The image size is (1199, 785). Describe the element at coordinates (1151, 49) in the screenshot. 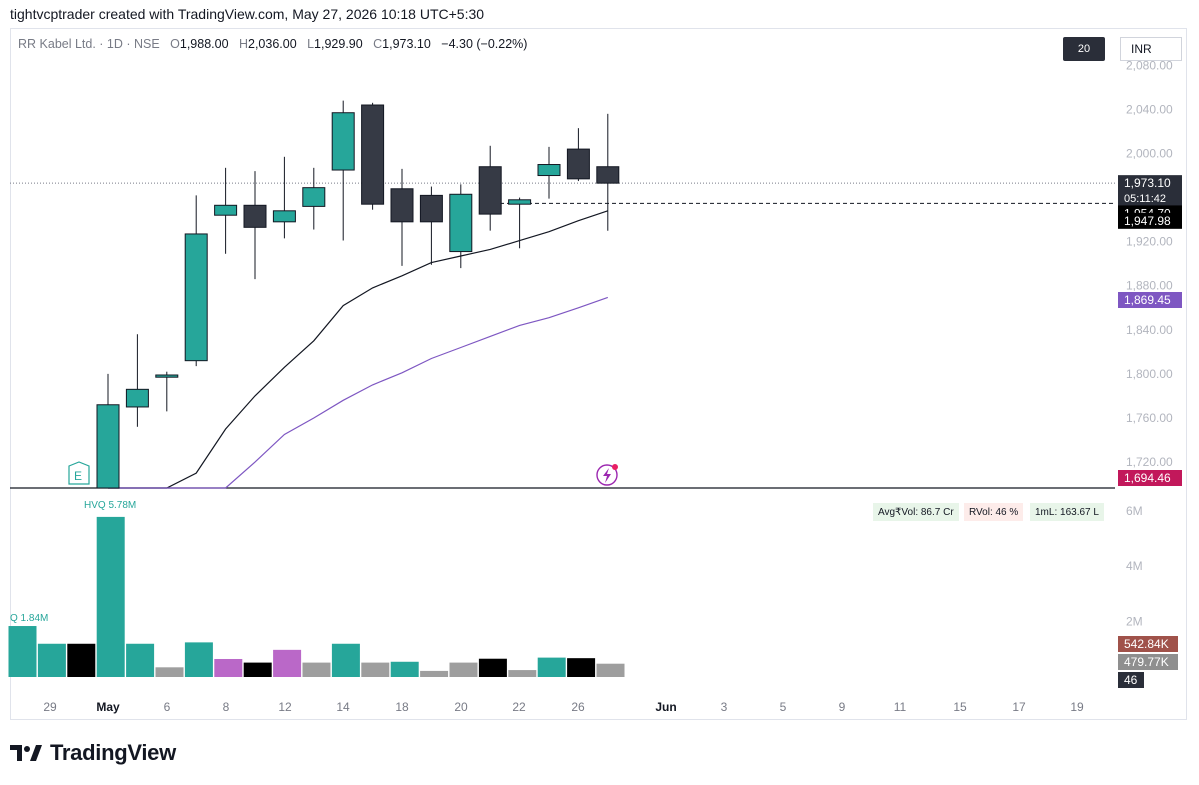

I see `currency-selector: INR` at that location.